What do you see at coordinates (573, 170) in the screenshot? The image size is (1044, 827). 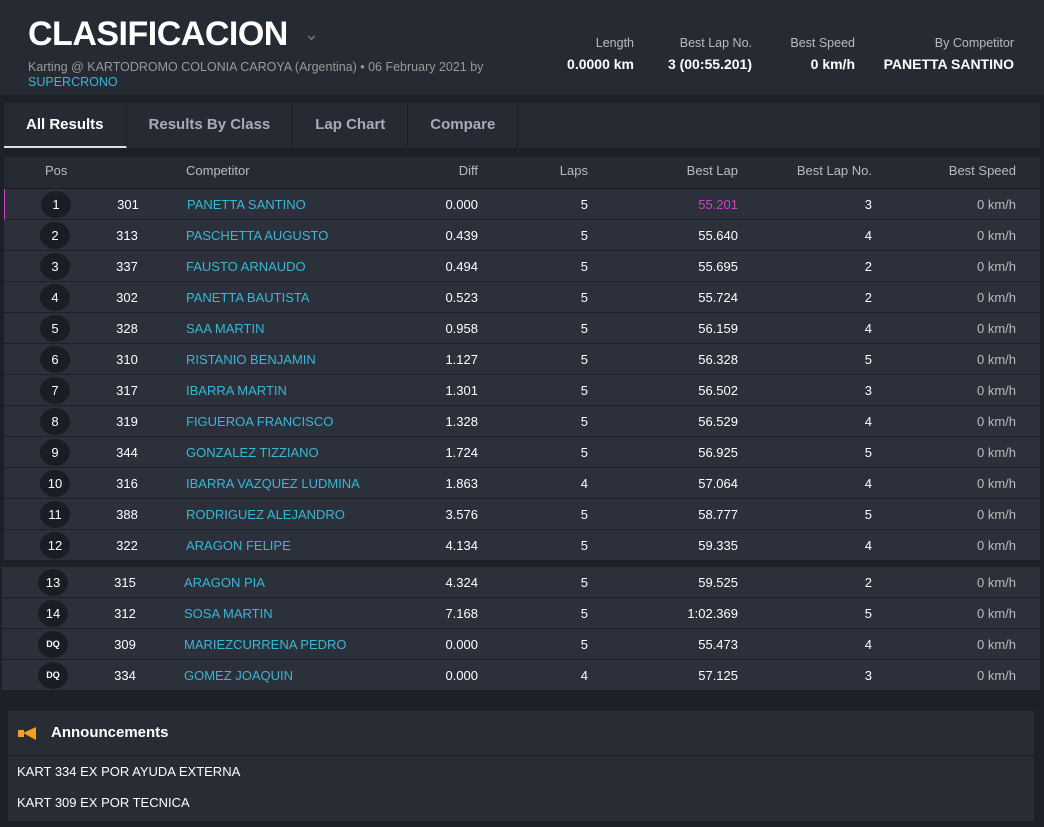 I see `col-laps: Laps` at bounding box center [573, 170].